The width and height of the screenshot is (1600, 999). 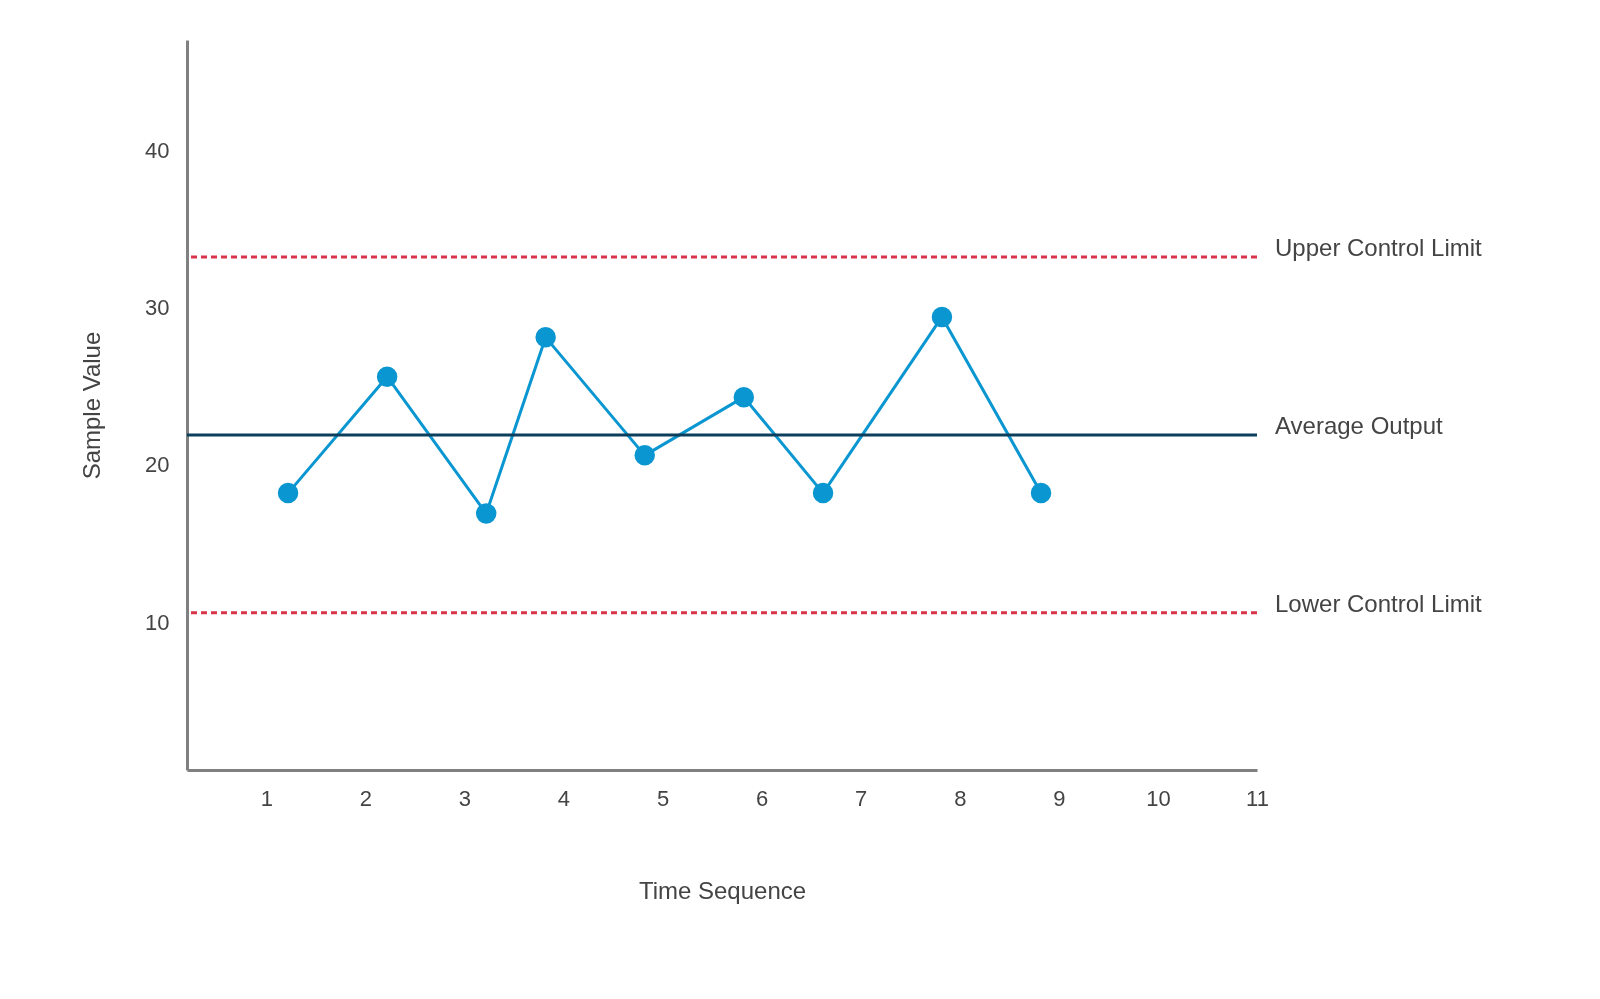 I want to click on y-tick-label: 20, so click(x=157, y=465).